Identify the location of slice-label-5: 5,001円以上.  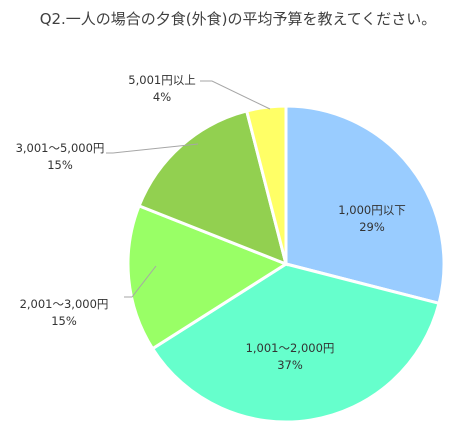
(161, 80).